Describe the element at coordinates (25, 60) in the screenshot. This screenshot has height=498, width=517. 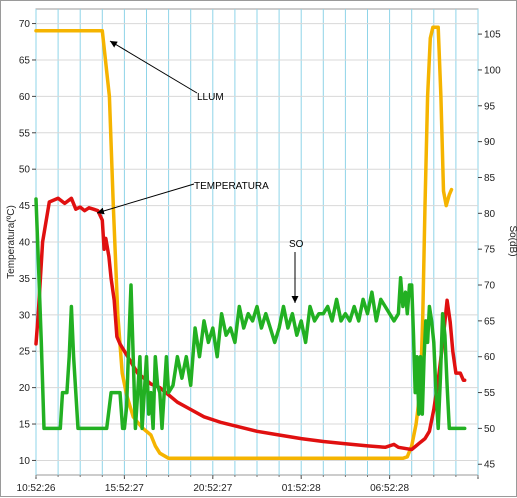
I see `left-axis-tick-label: 65` at that location.